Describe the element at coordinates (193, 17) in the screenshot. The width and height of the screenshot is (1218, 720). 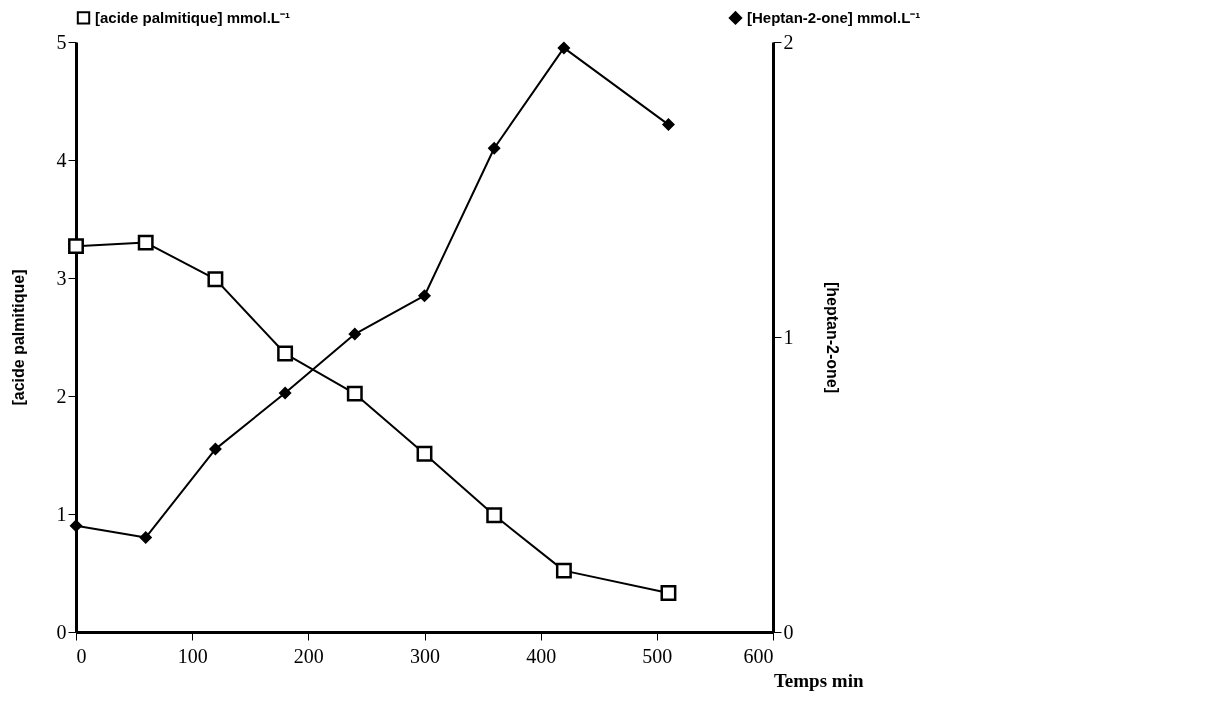
I see `legend-label: [acide palmitique] mmol.L⁻¹` at that location.